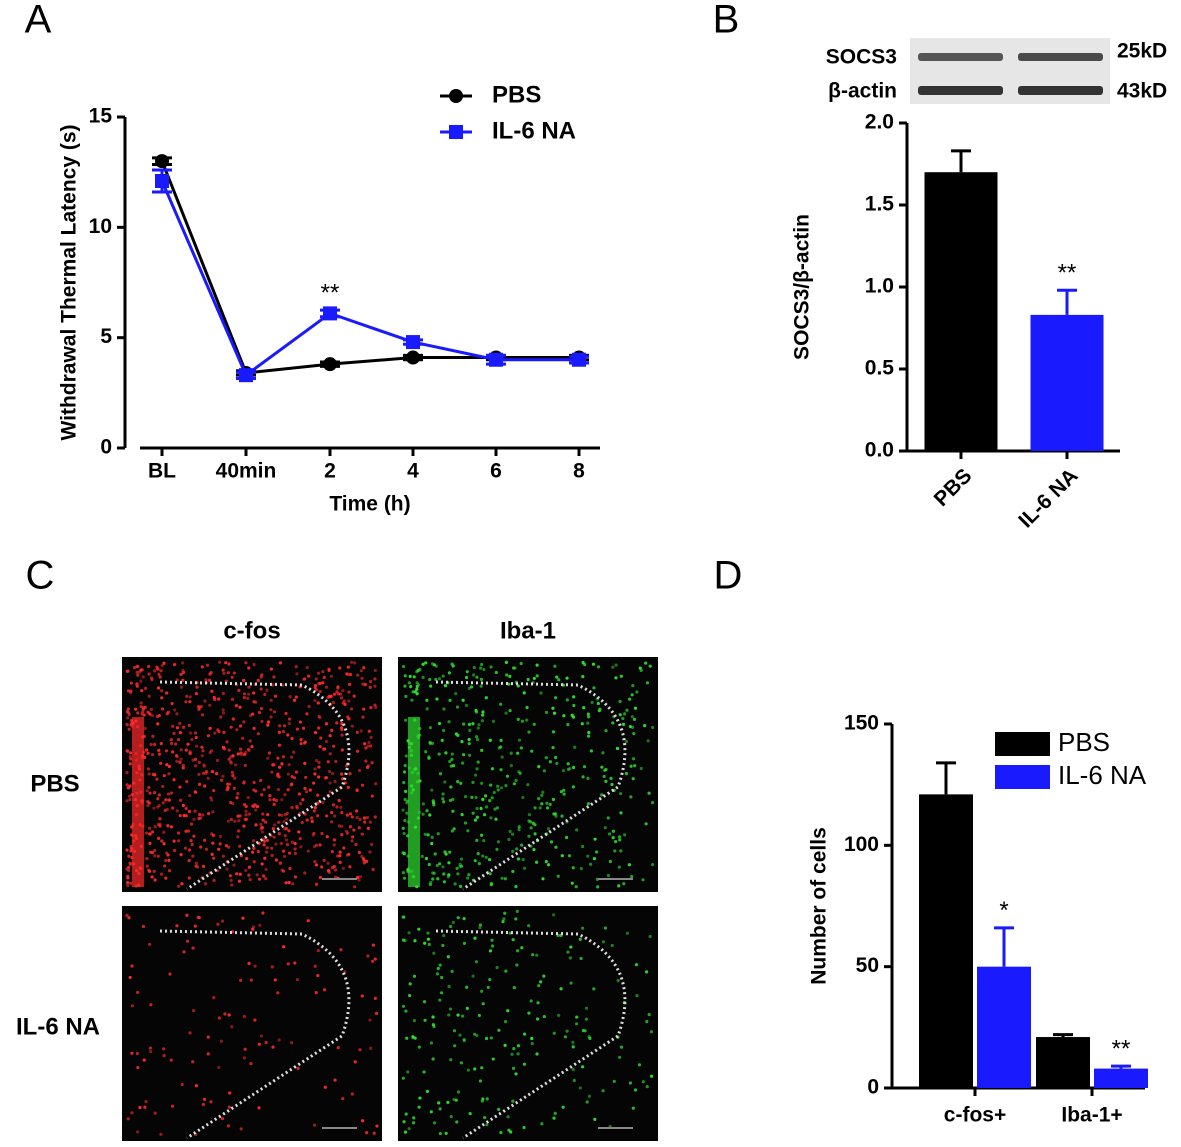 Image resolution: width=1181 pixels, height=1147 pixels. What do you see at coordinates (106, 336) in the screenshot?
I see `y-tick-label: 5` at bounding box center [106, 336].